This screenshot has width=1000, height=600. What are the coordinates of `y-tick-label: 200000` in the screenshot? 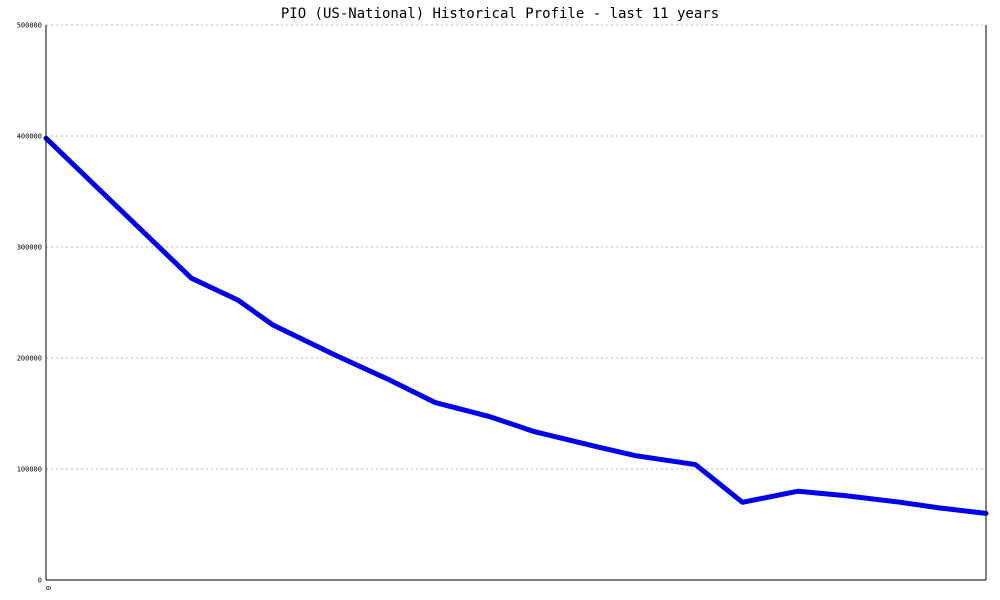 It's located at (29, 359).